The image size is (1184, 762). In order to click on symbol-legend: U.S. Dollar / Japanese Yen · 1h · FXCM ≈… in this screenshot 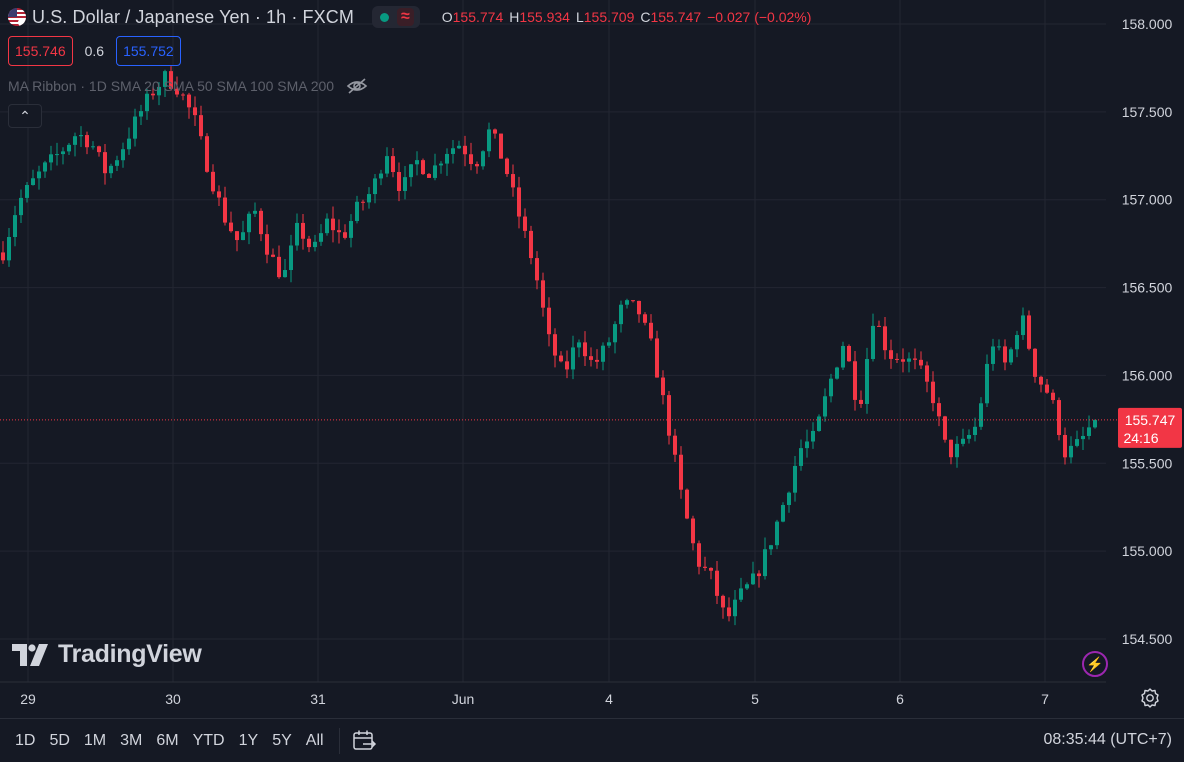, I will do `click(409, 17)`.